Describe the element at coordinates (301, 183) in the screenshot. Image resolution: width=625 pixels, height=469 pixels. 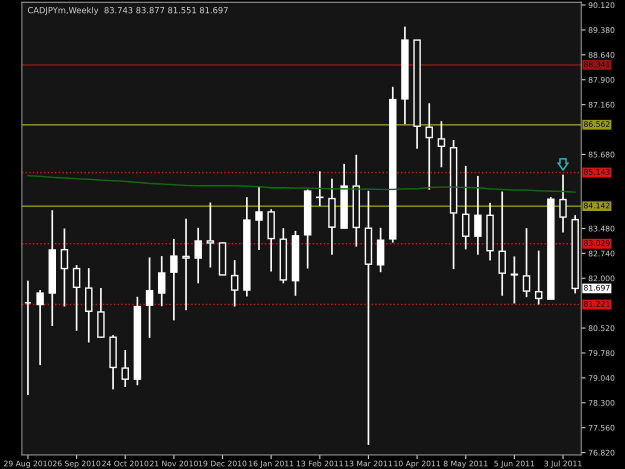
I see `line-series` at that location.